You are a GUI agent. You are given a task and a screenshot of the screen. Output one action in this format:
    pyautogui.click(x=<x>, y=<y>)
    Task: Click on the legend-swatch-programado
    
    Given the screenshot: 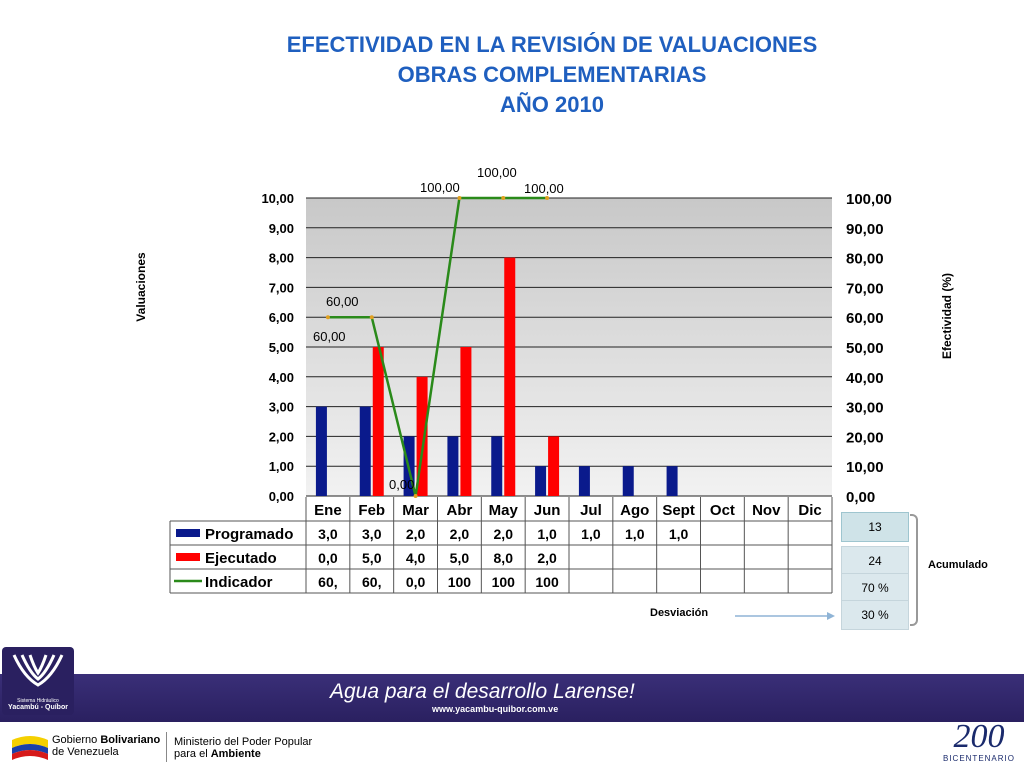 What is the action you would take?
    pyautogui.click(x=188, y=533)
    